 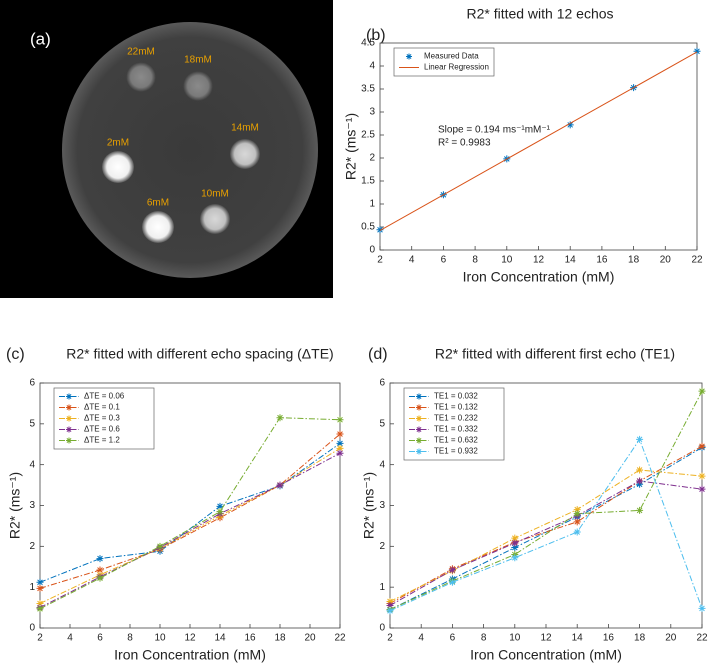 What do you see at coordinates (380, 260) in the screenshot?
I see `x-tick-label: 2` at bounding box center [380, 260].